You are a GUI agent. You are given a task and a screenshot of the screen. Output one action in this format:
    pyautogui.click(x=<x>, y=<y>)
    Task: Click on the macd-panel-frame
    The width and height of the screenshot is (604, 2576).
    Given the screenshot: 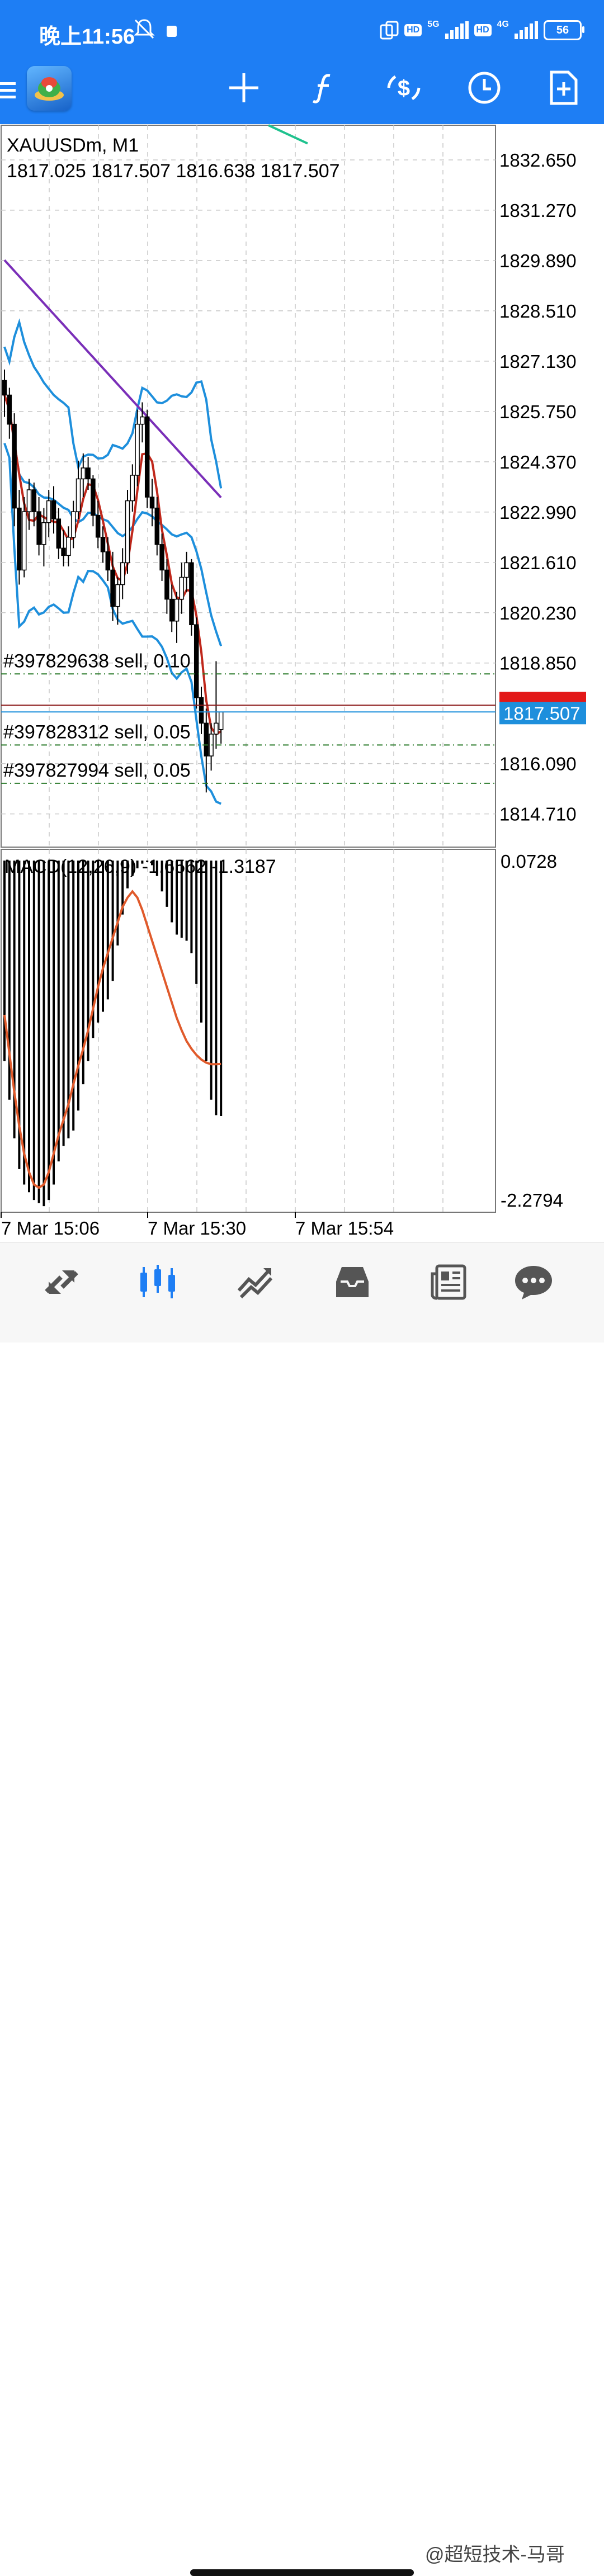 What is the action you would take?
    pyautogui.click(x=248, y=1031)
    